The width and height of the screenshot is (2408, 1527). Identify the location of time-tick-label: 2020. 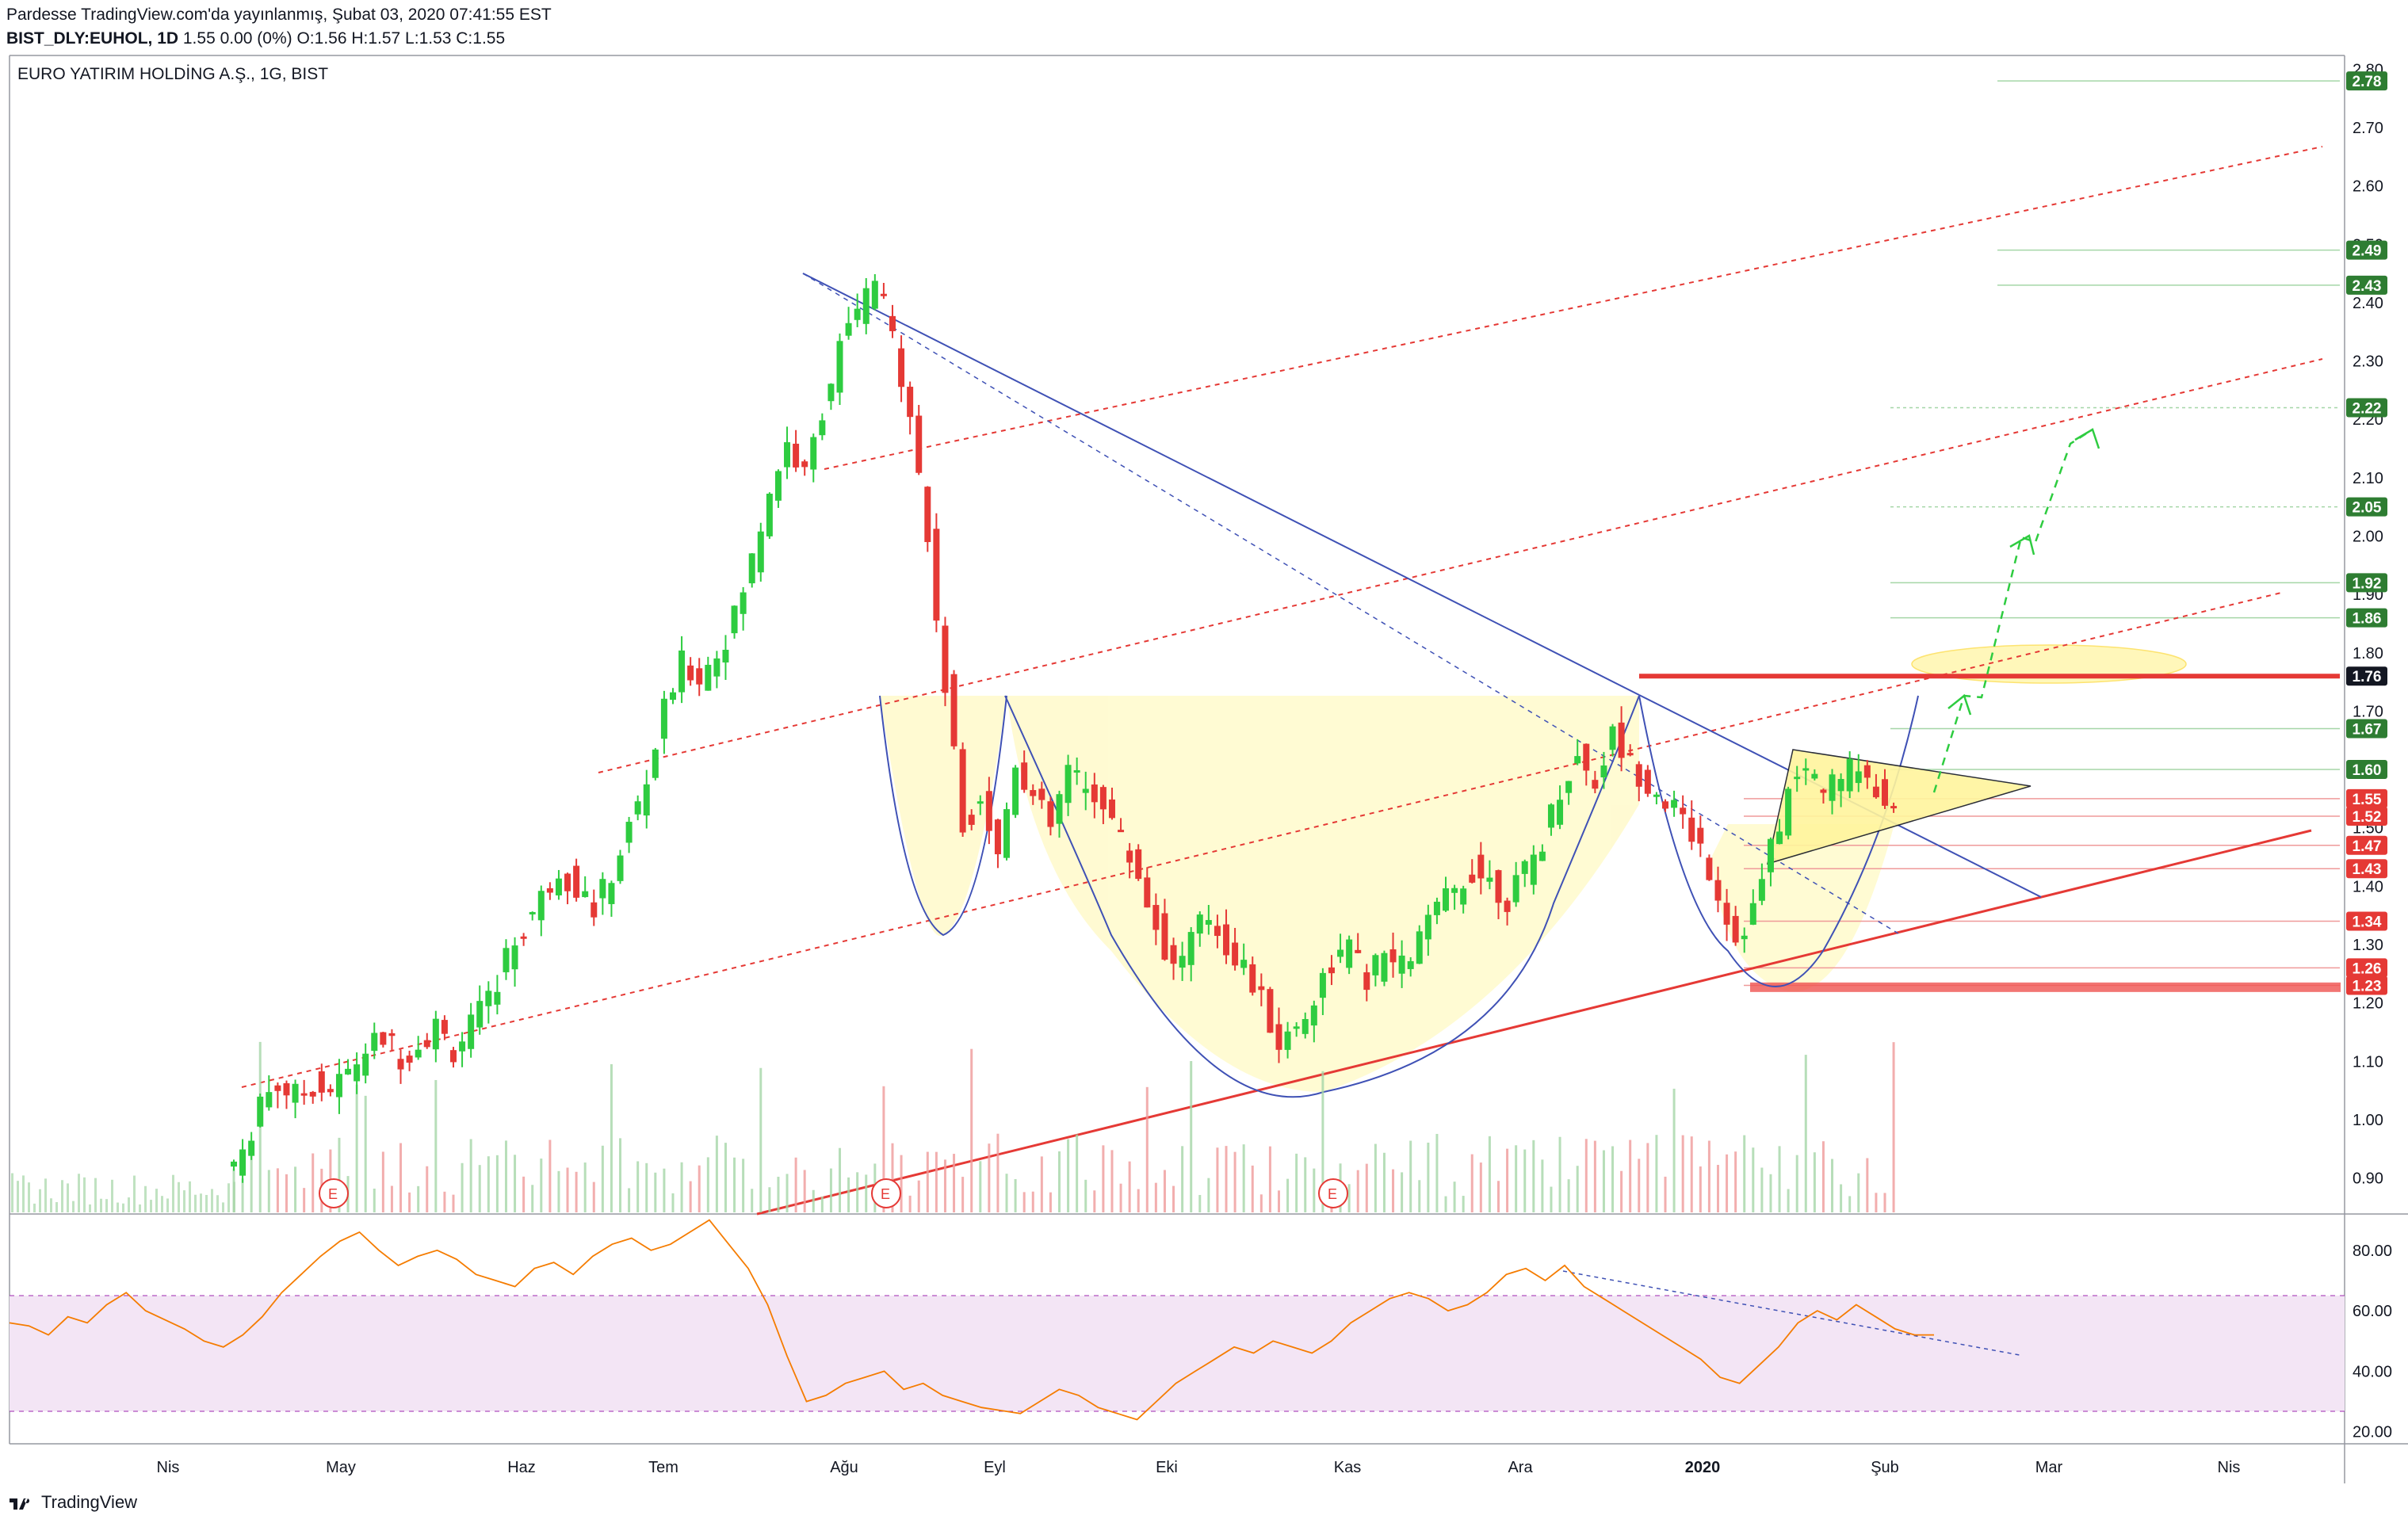
(1703, 1467).